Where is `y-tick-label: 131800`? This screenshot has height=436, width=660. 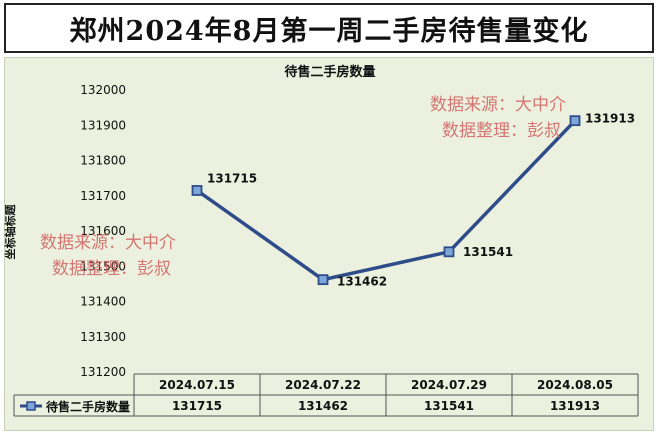 y-tick-label: 131800 is located at coordinates (103, 161).